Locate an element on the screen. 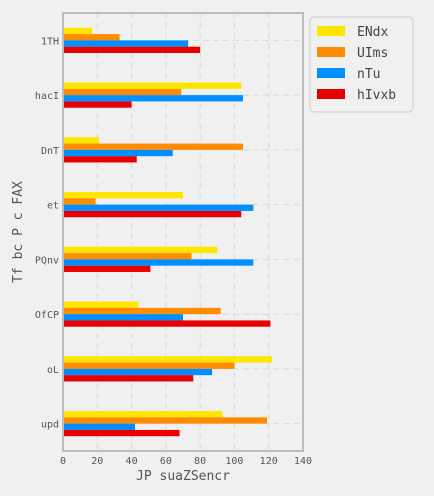  bar-hIvxb-et is located at coordinates (152, 214).